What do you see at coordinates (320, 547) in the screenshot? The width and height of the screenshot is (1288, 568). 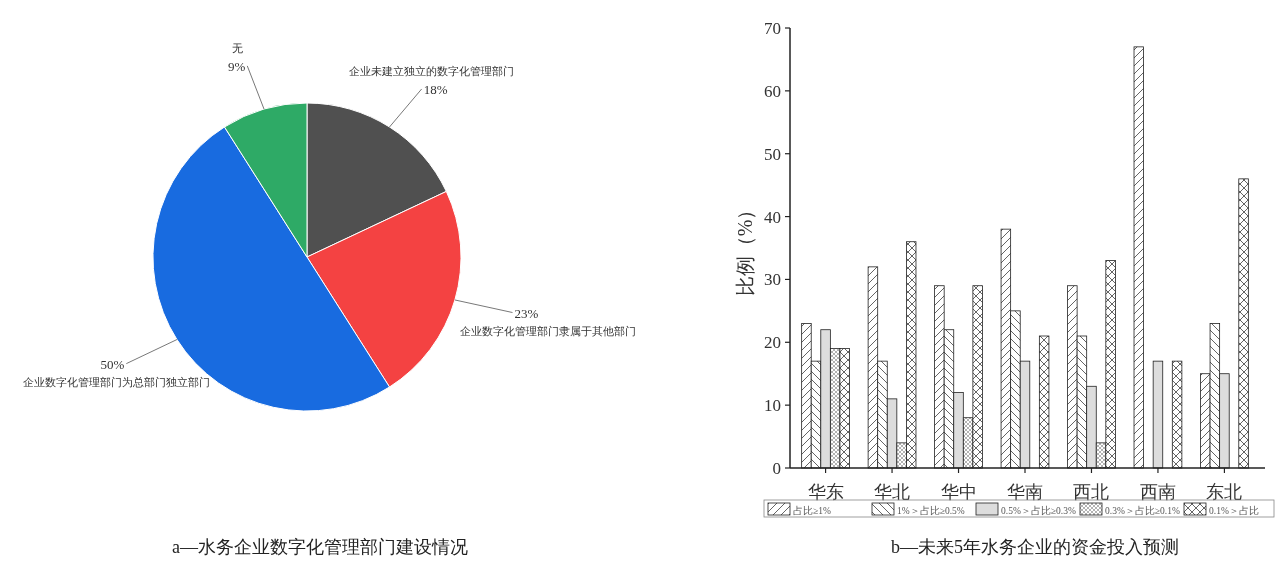 I see `text: a—水务企业数字化管理部门建设情况` at bounding box center [320, 547].